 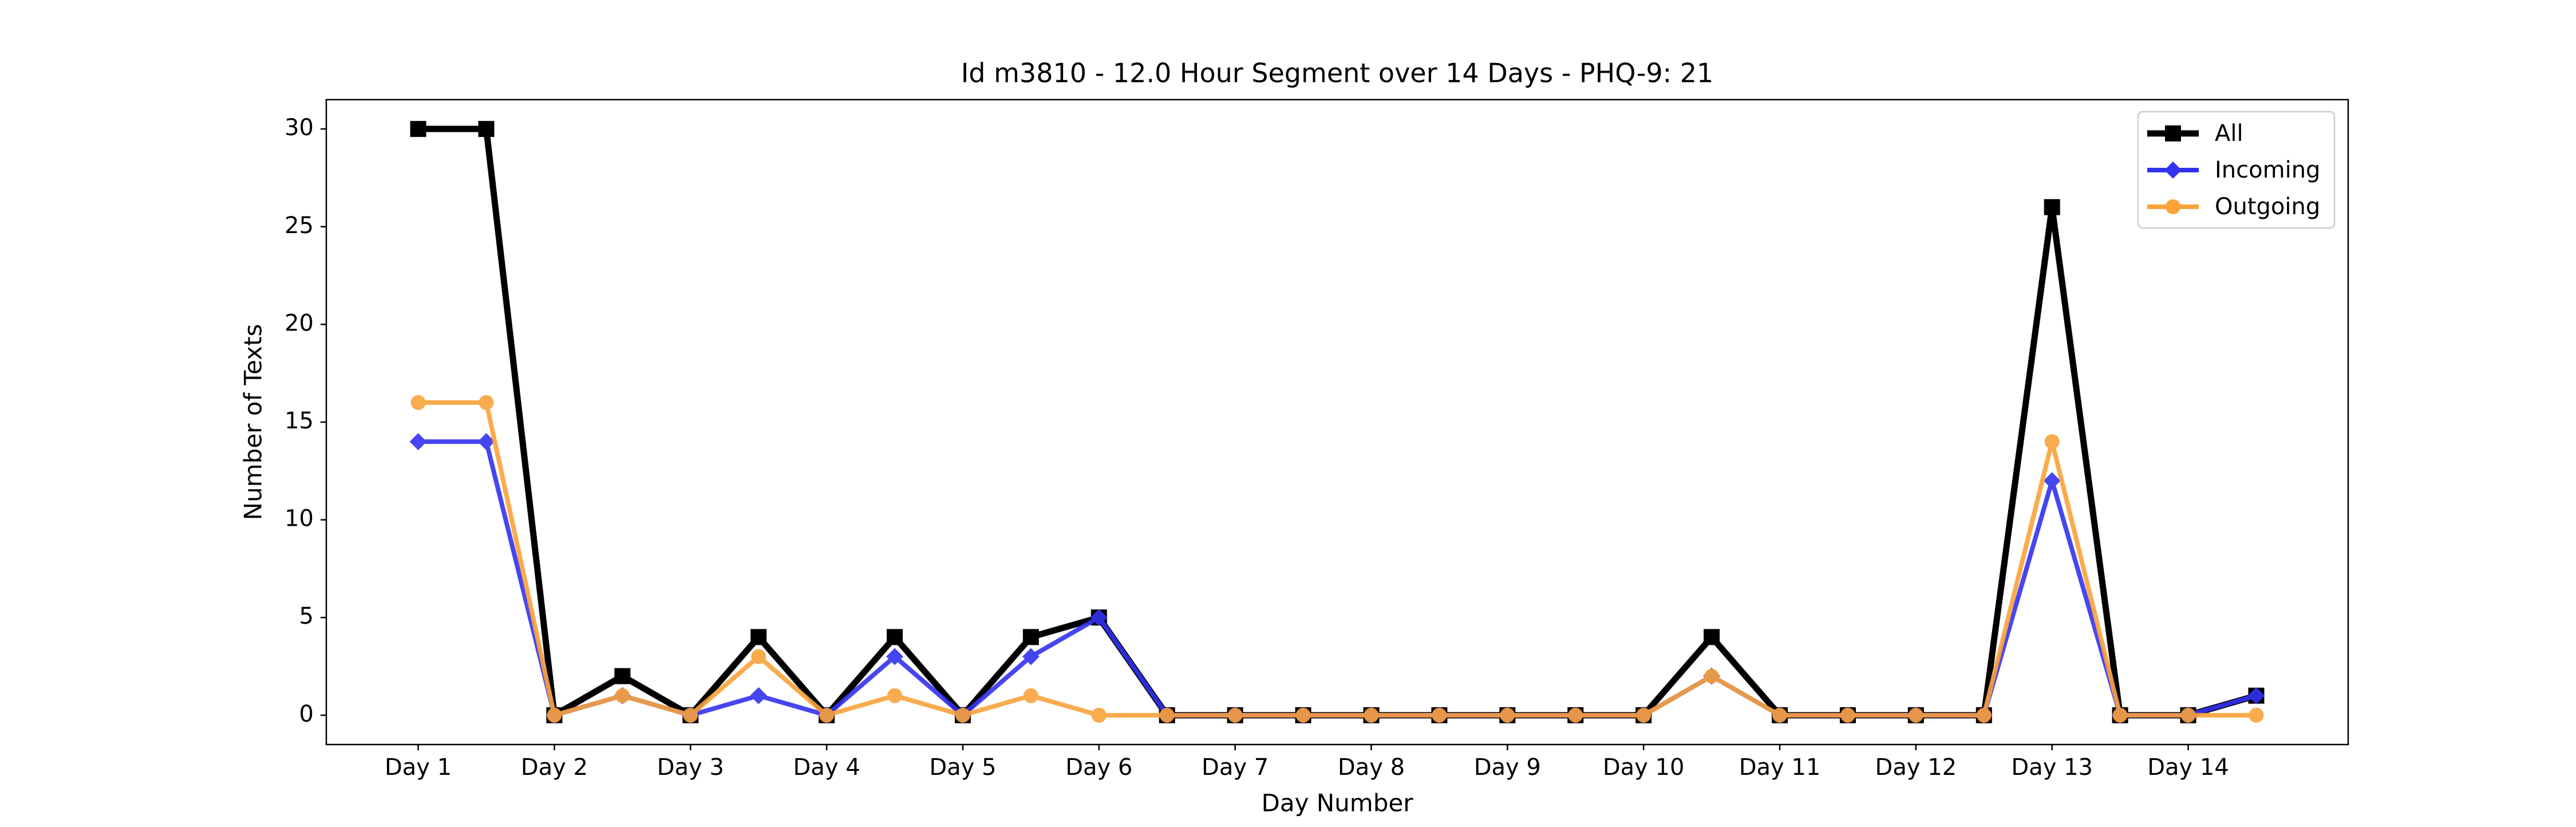 What do you see at coordinates (299, 128) in the screenshot?
I see `y-tick-label: 30` at bounding box center [299, 128].